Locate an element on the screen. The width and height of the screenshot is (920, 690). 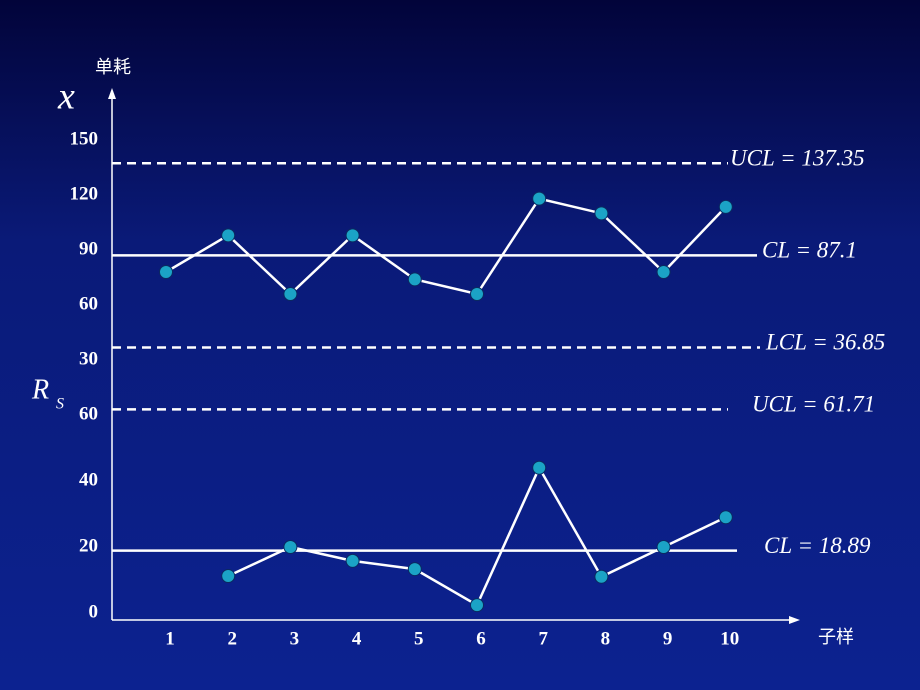
control-line-label: UCL = 61.71 is located at coordinates (813, 404).